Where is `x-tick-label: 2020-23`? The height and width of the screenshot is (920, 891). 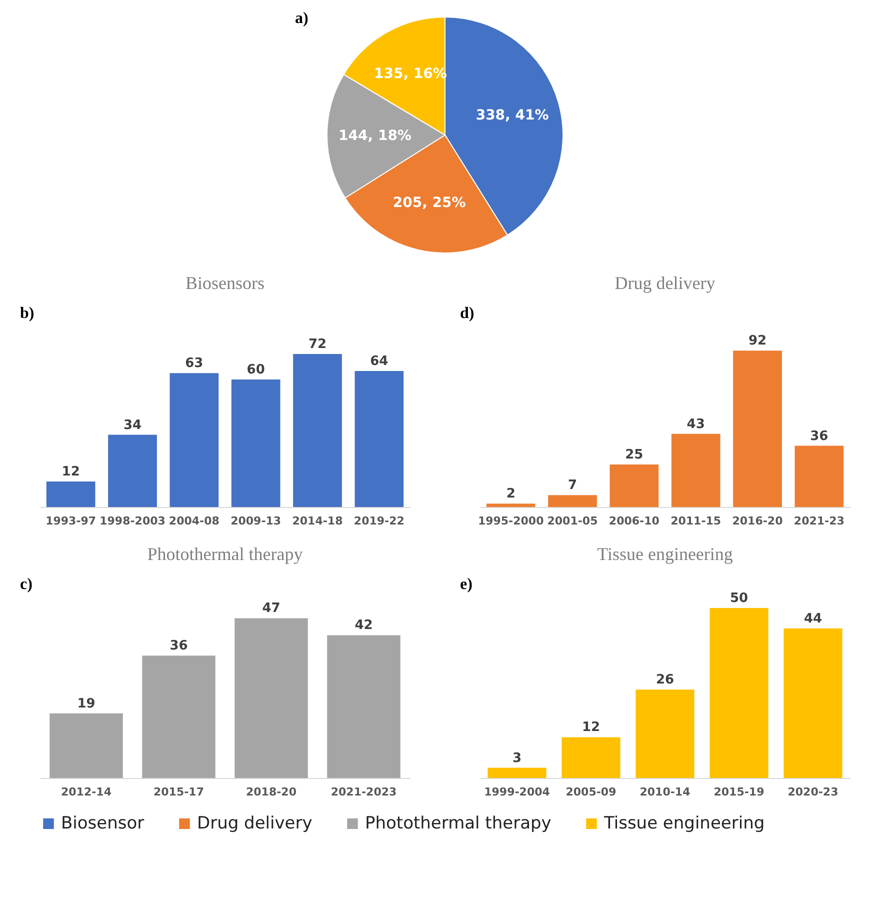
x-tick-label: 2020-23 is located at coordinates (813, 792).